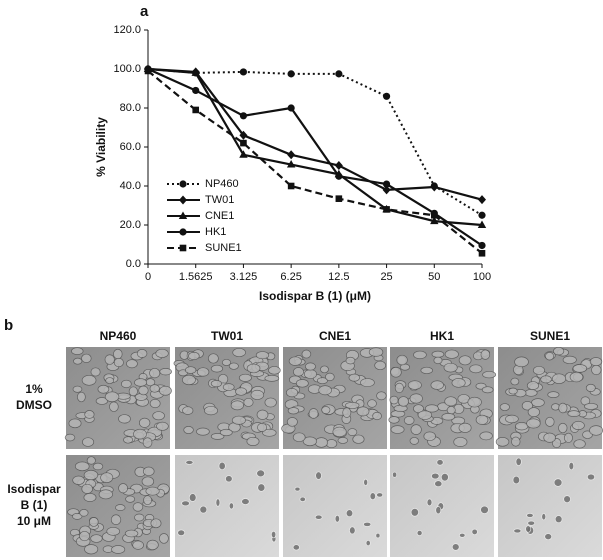 This screenshot has height=560, width=603. What do you see at coordinates (219, 200) in the screenshot?
I see `legend-label: TW01` at bounding box center [219, 200].